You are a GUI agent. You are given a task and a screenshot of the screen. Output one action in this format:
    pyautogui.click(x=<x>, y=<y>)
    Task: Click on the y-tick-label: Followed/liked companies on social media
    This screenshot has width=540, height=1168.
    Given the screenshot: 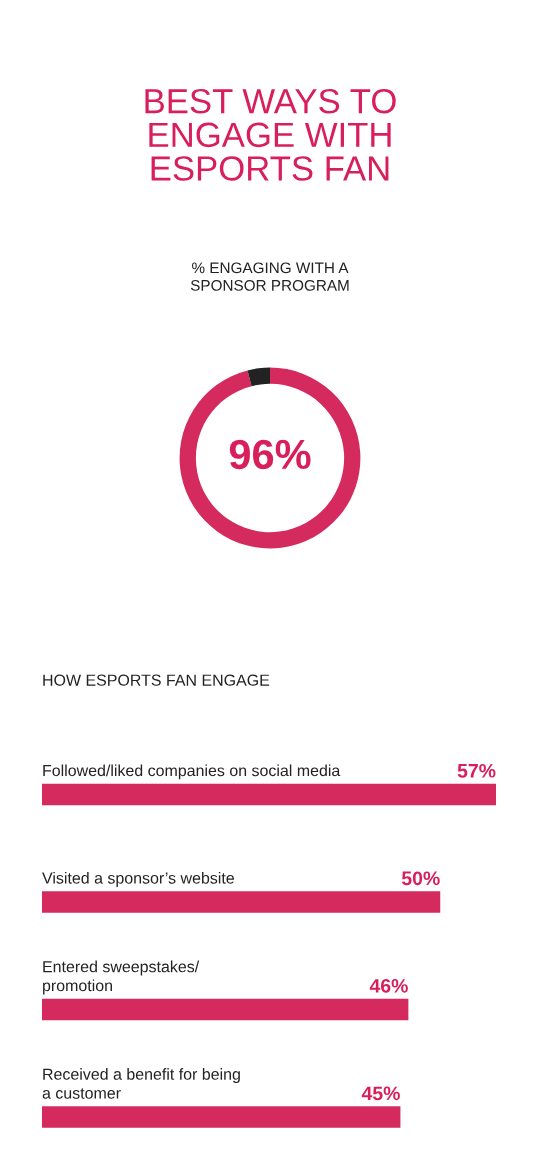 What is the action you would take?
    pyautogui.click(x=192, y=772)
    